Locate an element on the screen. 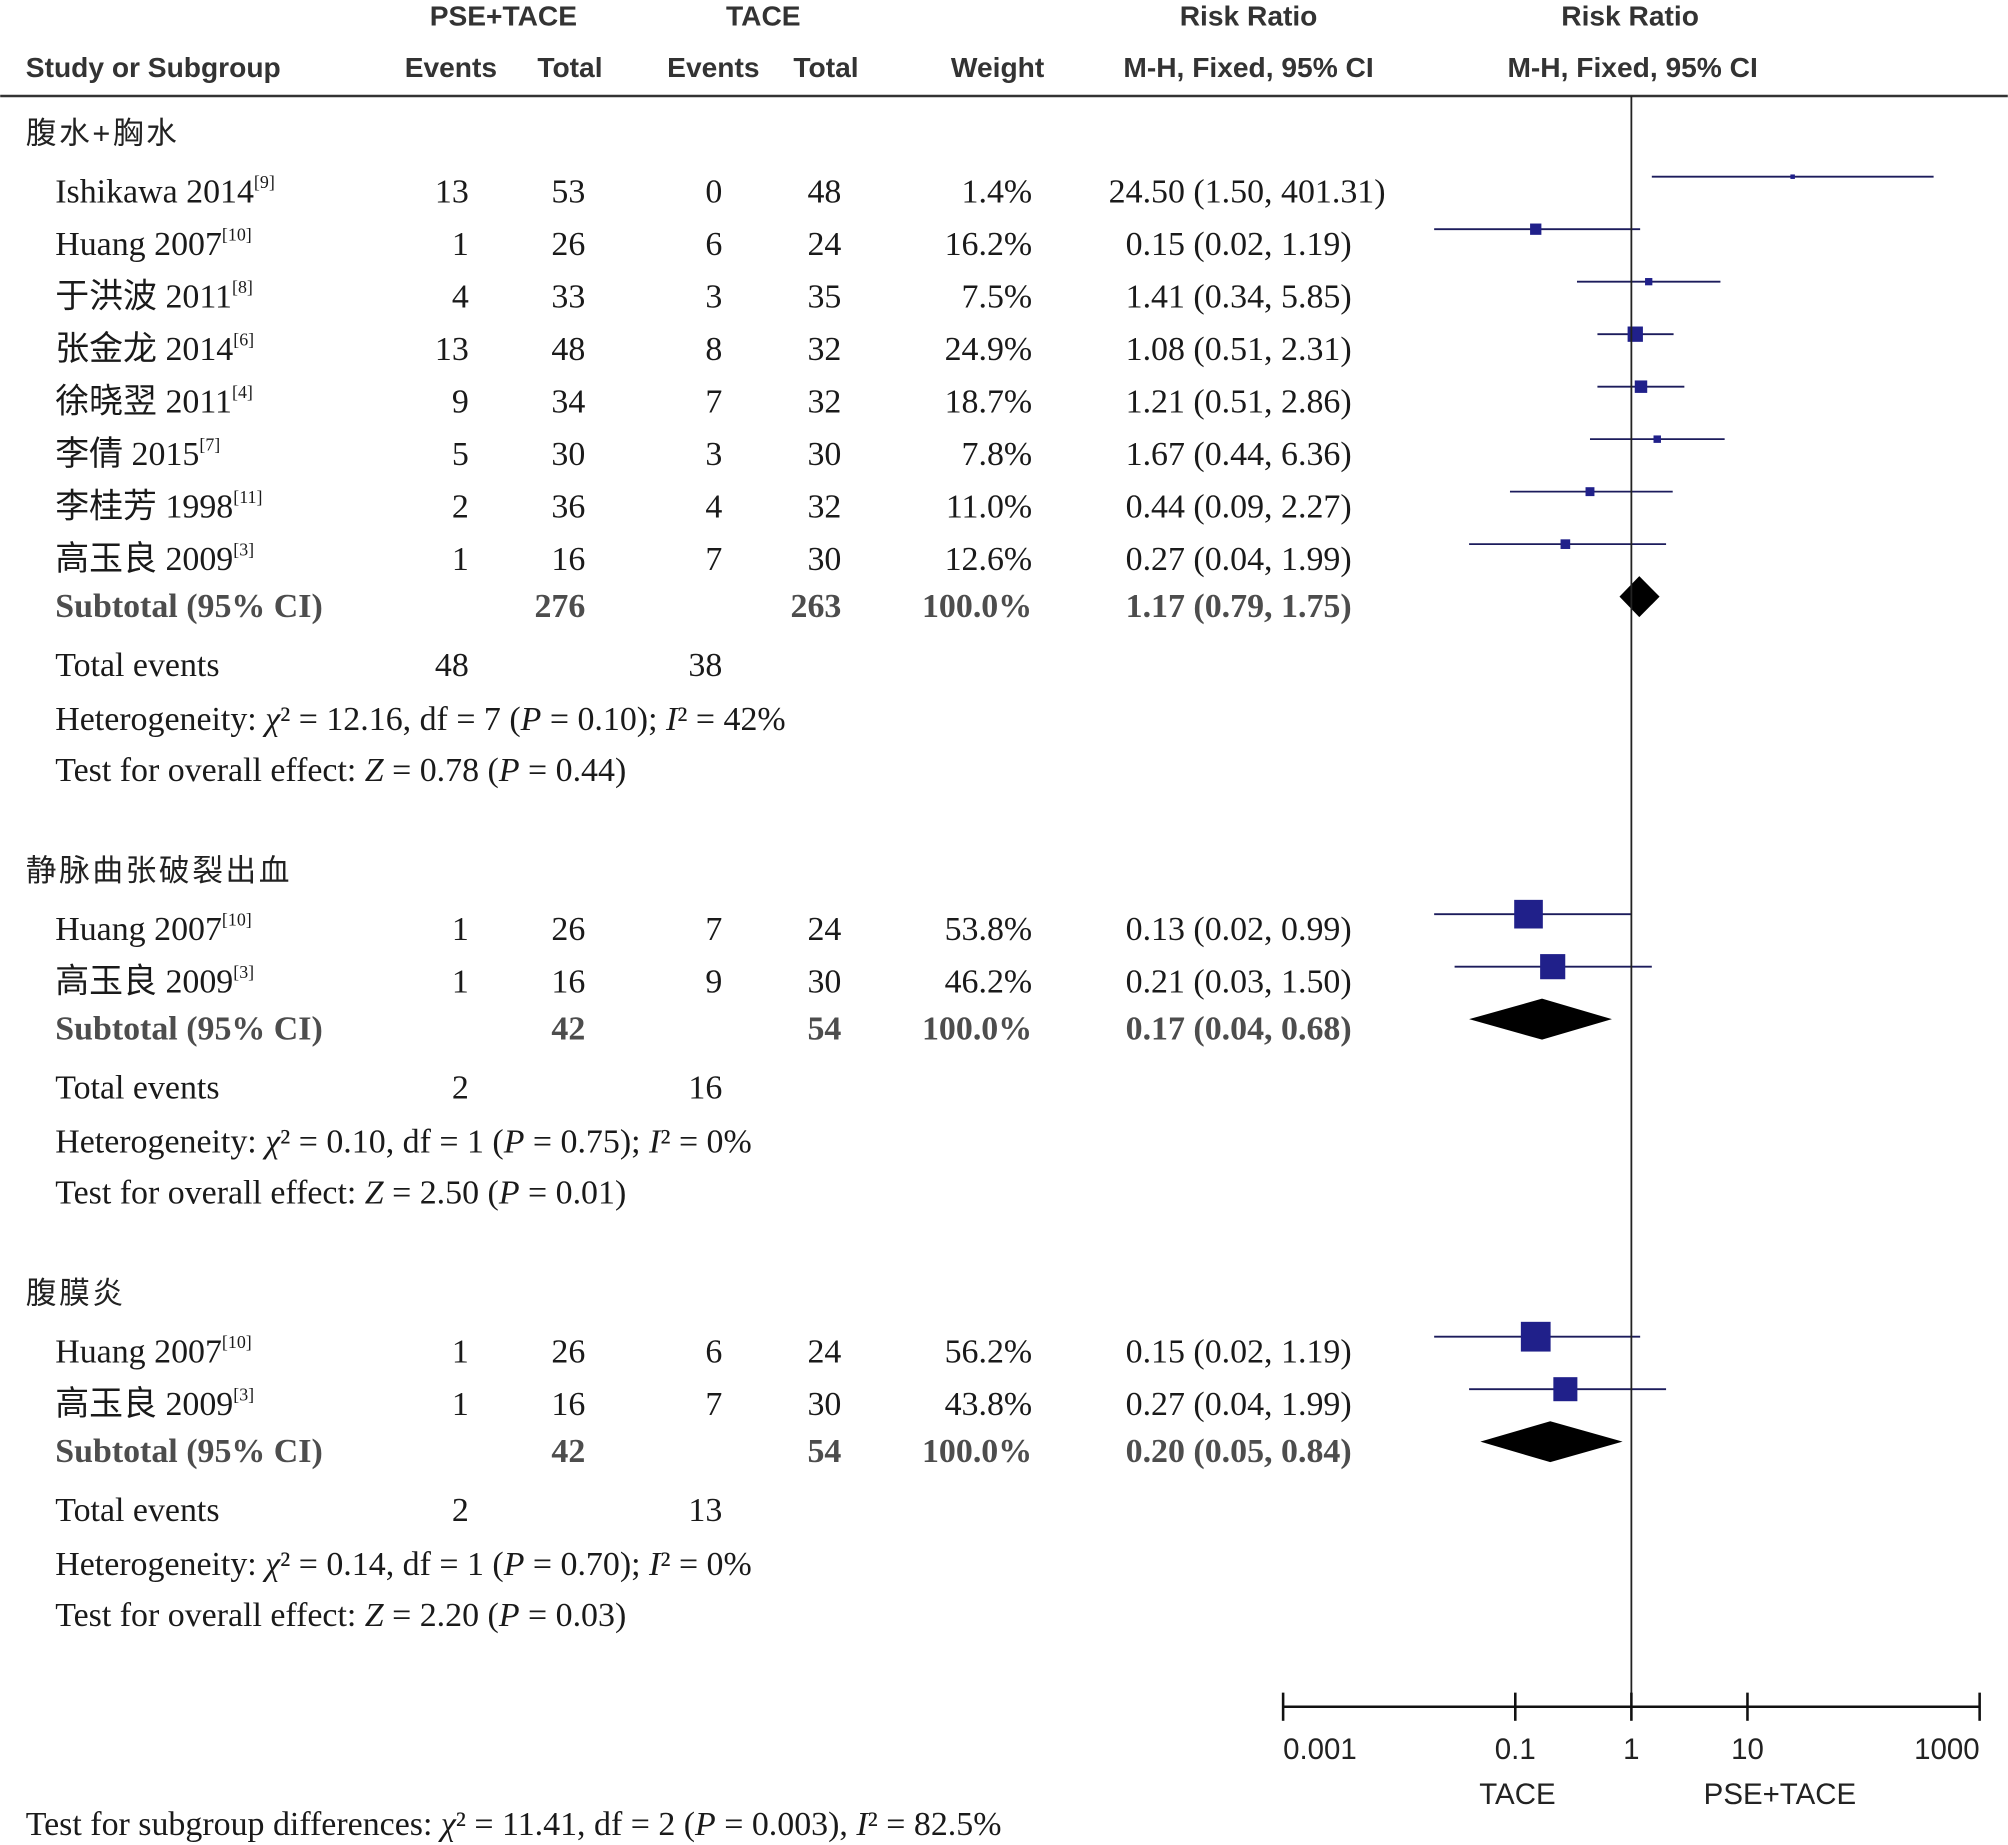 The image size is (2008, 1845). study-reference: [6] is located at coordinates (243, 340).